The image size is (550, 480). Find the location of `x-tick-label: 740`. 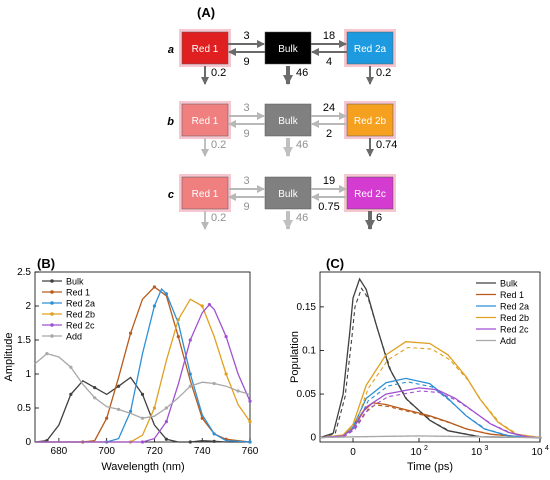

x-tick-label: 740 is located at coordinates (202, 451).